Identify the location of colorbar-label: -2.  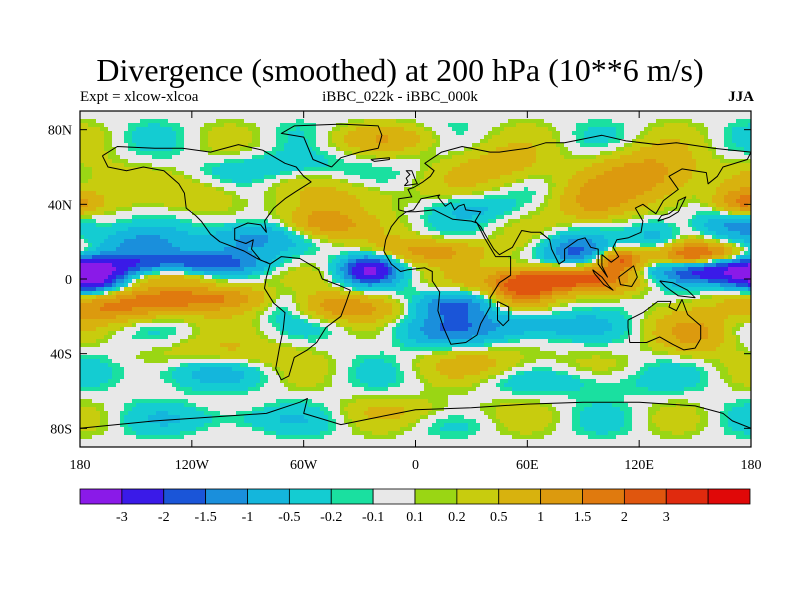
(164, 517).